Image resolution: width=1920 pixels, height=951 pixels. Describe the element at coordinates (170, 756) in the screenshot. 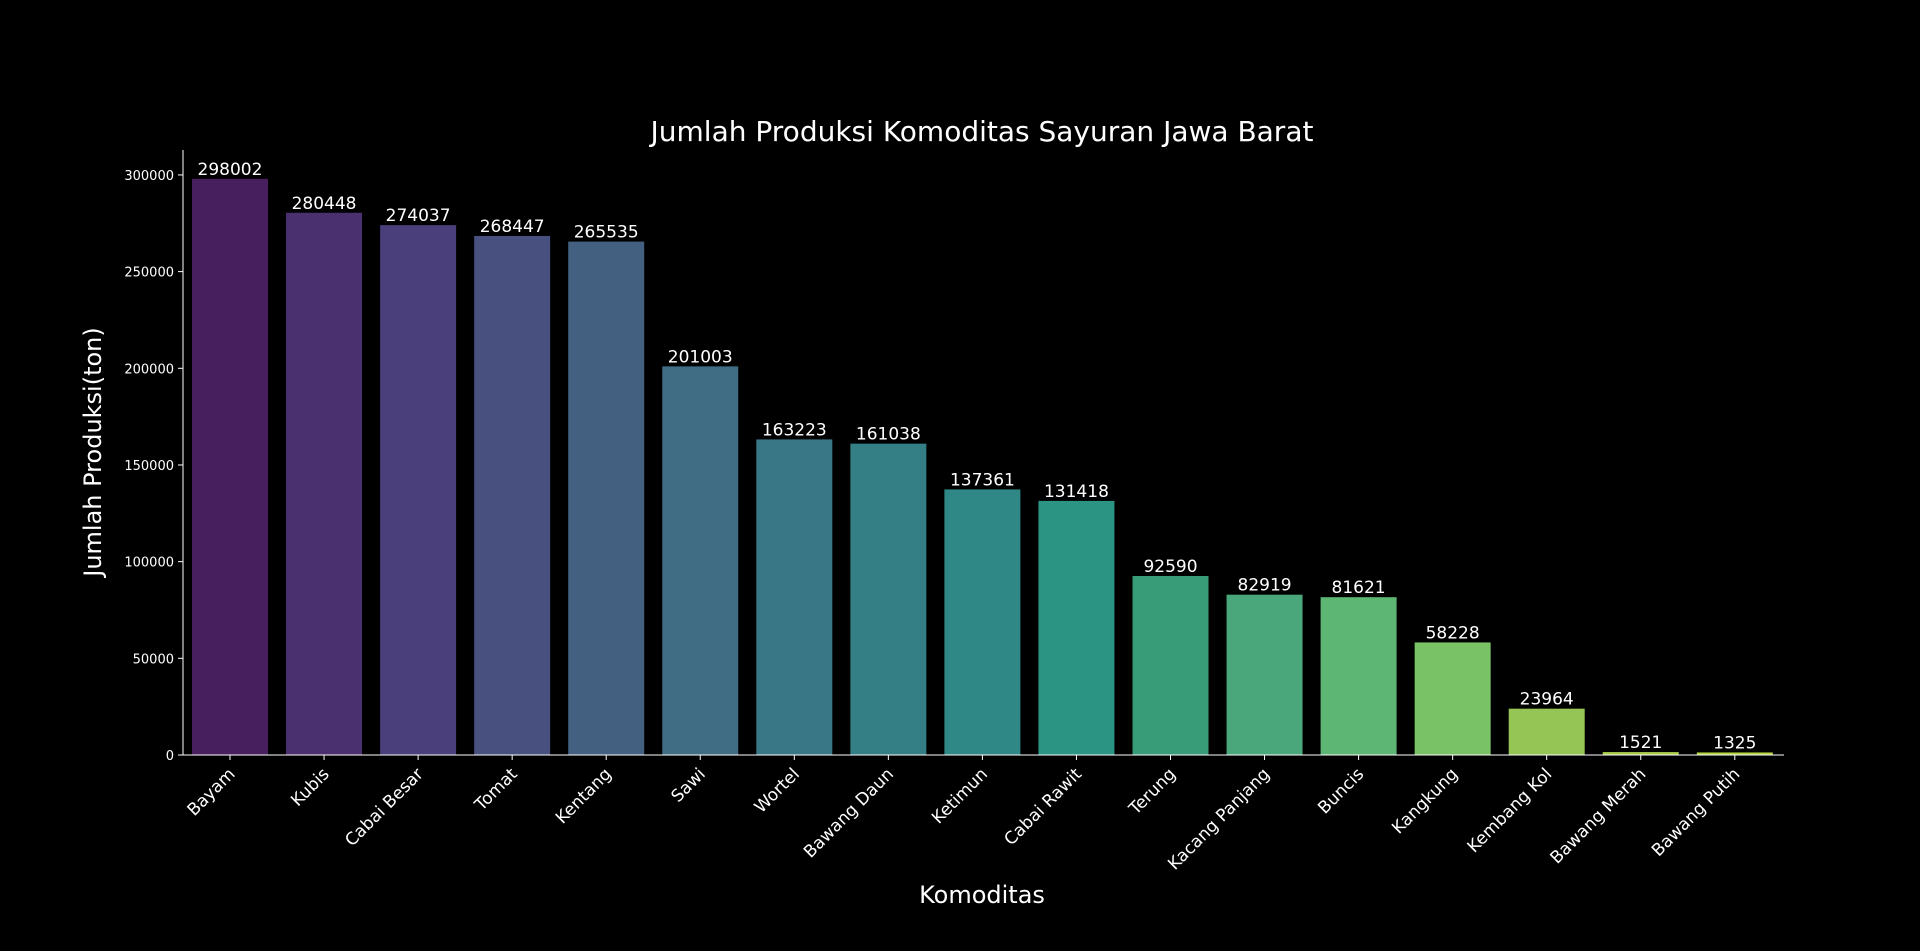

I see `y-tick-label: 0` at that location.